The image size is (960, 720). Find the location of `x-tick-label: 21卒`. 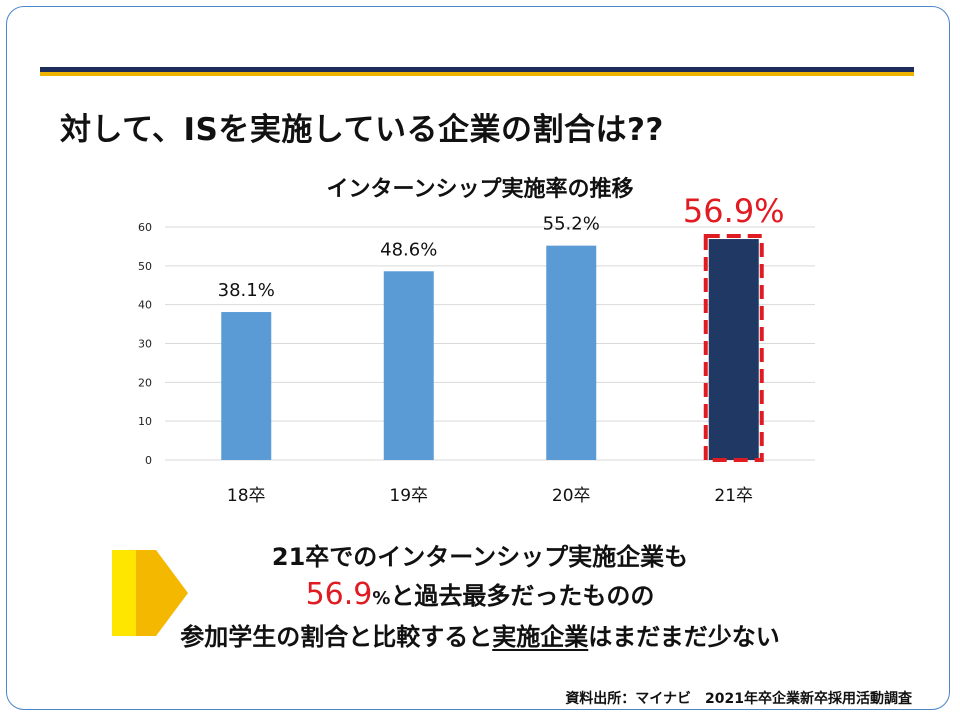

x-tick-label: 21卒 is located at coordinates (733, 496).